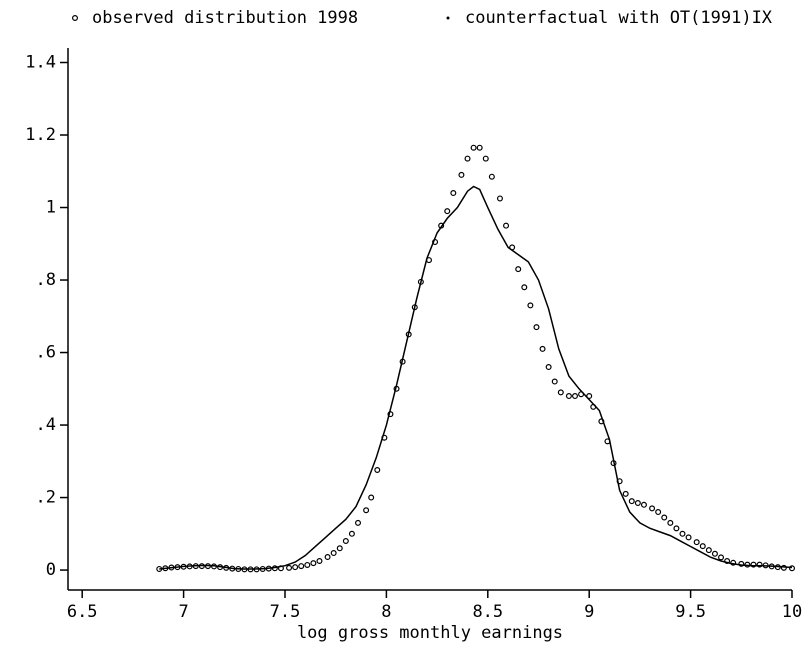 Image resolution: width=810 pixels, height=649 pixels. Describe the element at coordinates (46, 353) in the screenshot. I see `y-tick-label: .6` at that location.